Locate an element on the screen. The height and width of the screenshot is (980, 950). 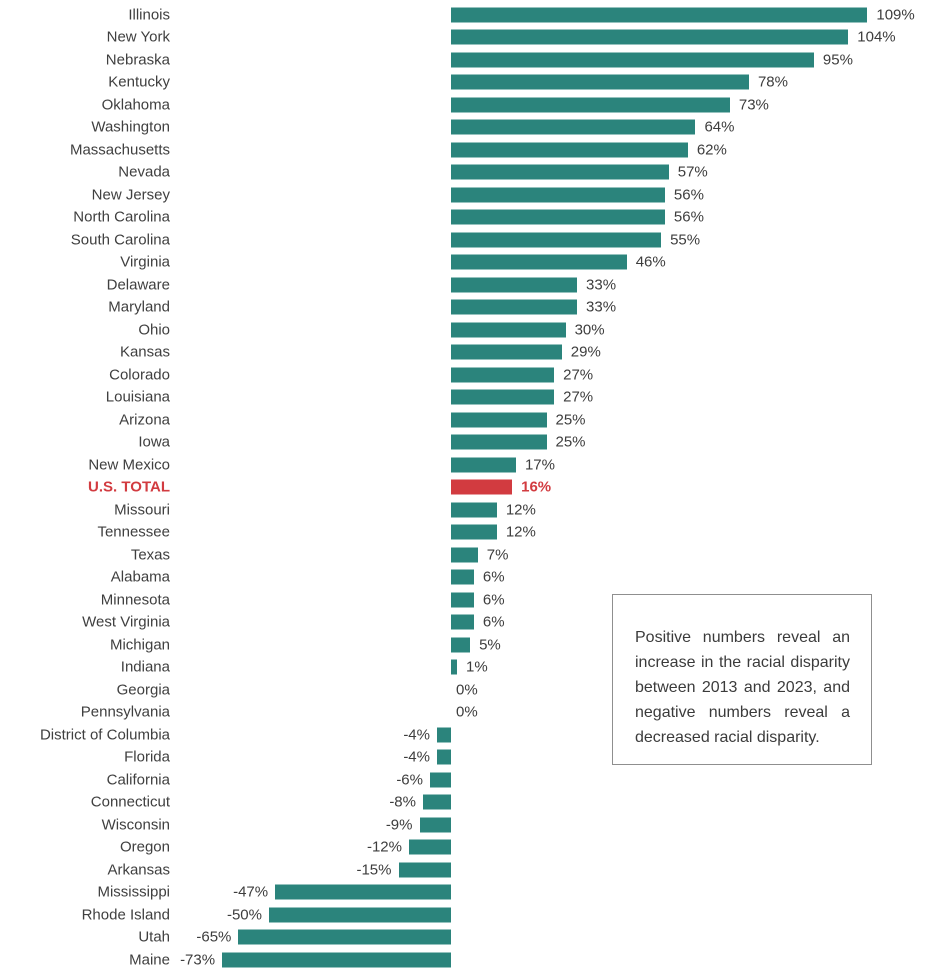
value-label: 7% is located at coordinates (497, 555).